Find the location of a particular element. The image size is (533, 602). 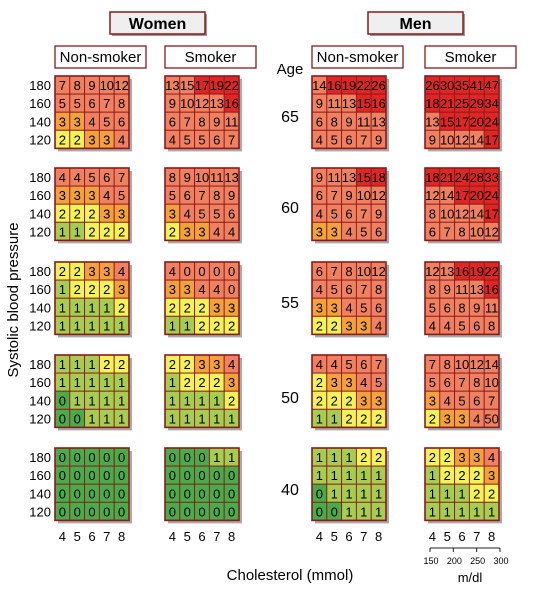

bp-label: 120 is located at coordinates (40, 139).